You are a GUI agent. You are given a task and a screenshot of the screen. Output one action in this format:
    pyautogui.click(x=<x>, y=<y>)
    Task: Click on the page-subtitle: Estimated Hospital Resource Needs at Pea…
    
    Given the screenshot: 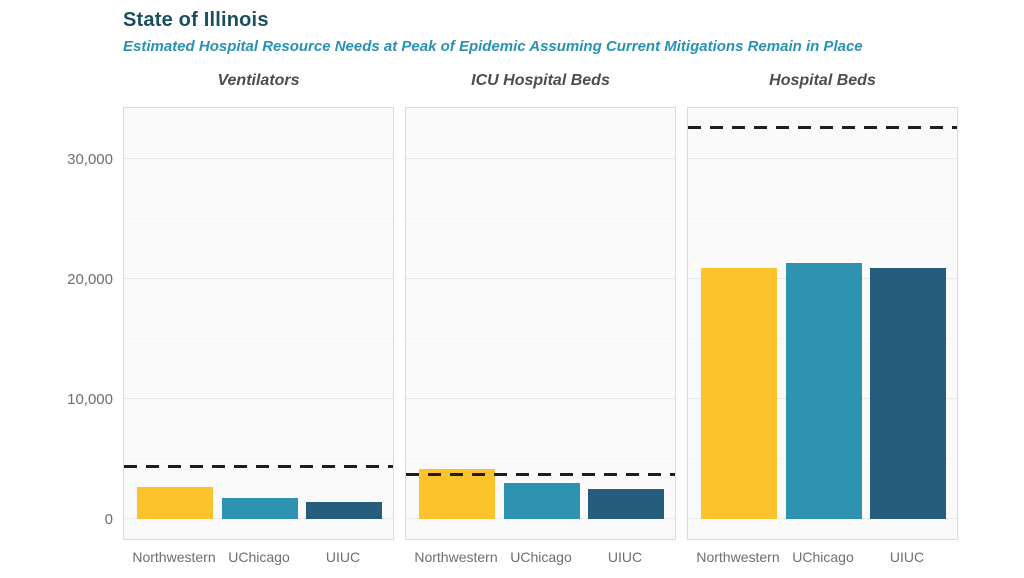 What is the action you would take?
    pyautogui.click(x=493, y=46)
    